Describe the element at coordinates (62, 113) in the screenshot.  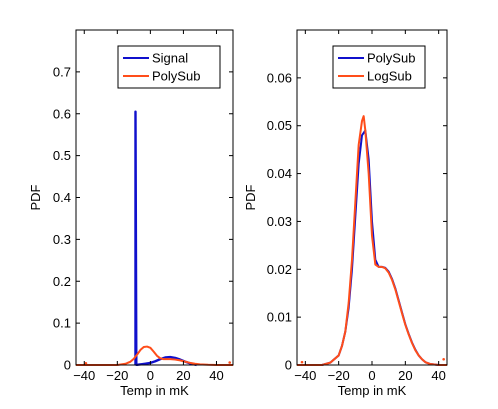
I see `y-tick-label: 0.6` at that location.